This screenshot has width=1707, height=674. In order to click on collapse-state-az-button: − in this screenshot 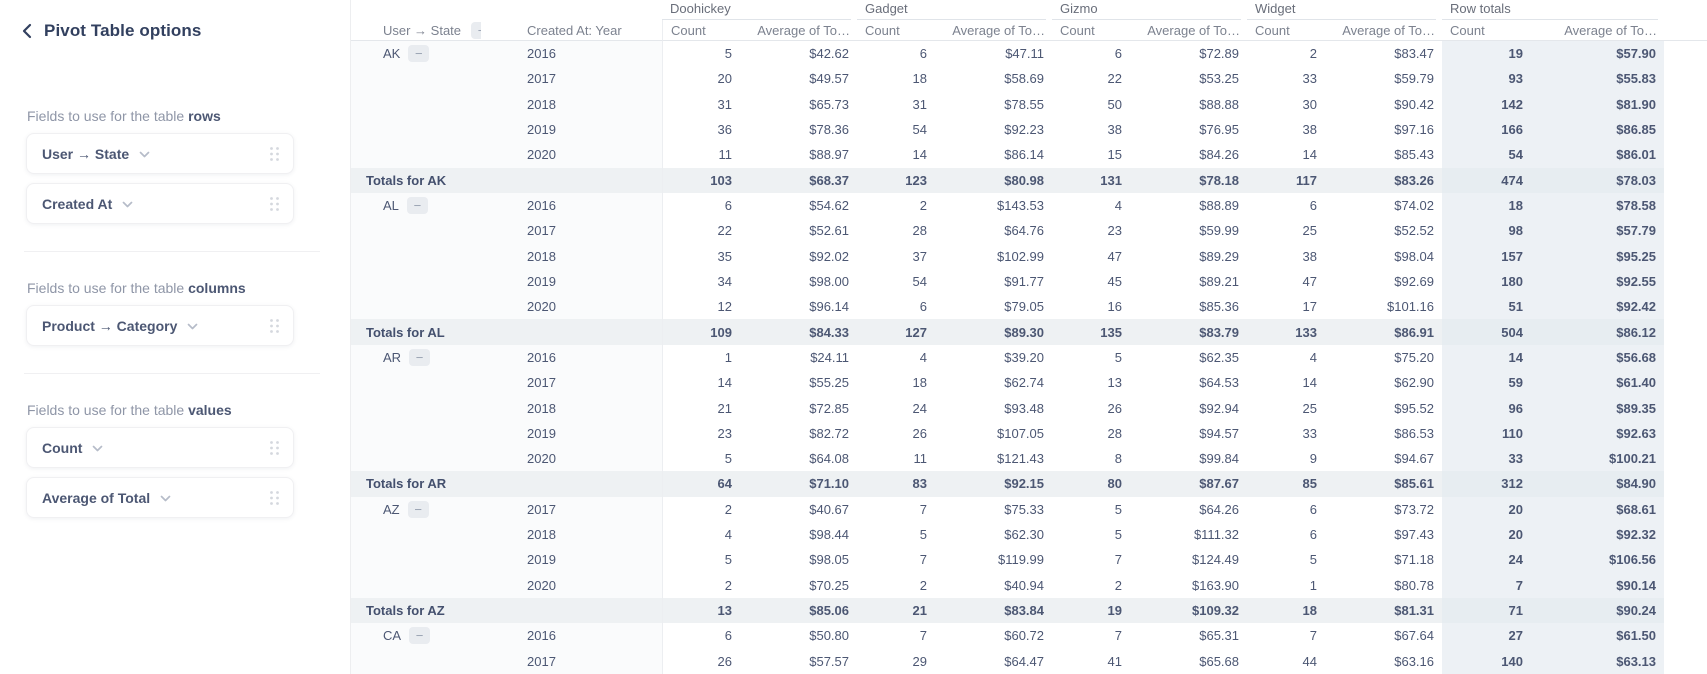, I will do `click(418, 509)`.